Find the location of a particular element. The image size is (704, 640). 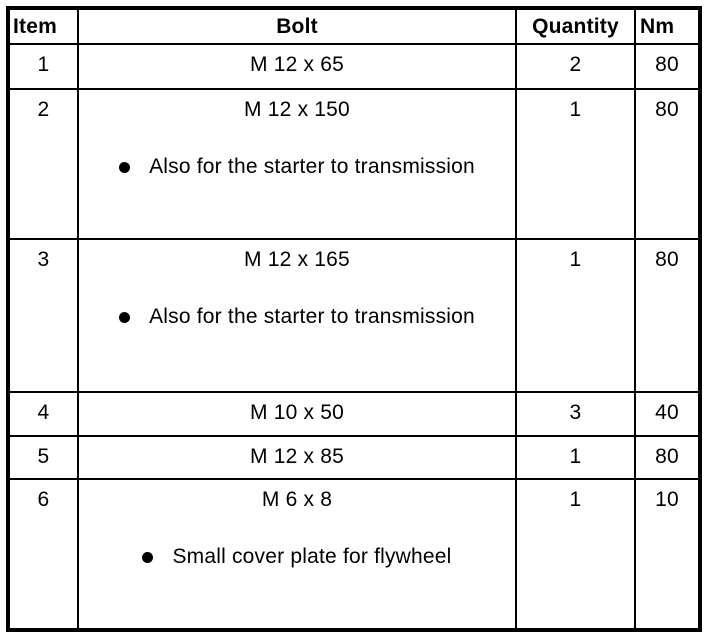

table-row: 5 M 12 x 85 1 80 is located at coordinates (354, 457).